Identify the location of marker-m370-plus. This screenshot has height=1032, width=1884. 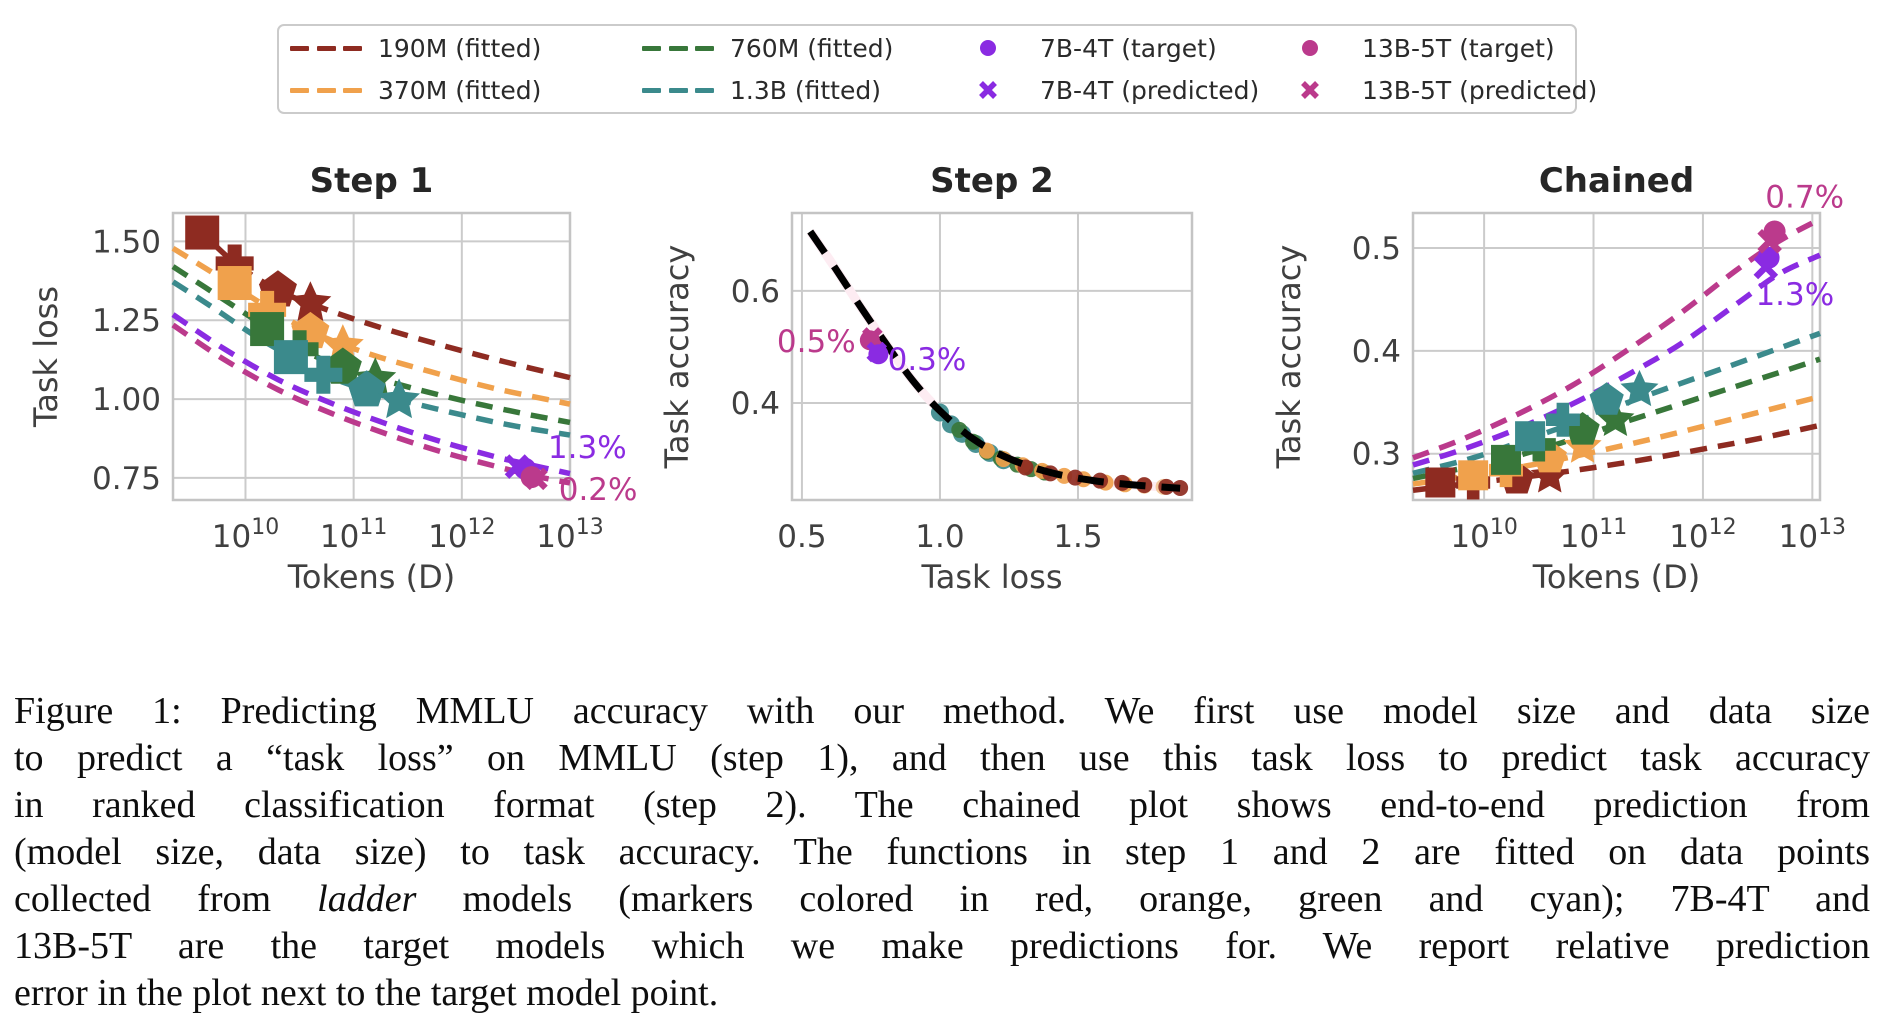
(267, 309).